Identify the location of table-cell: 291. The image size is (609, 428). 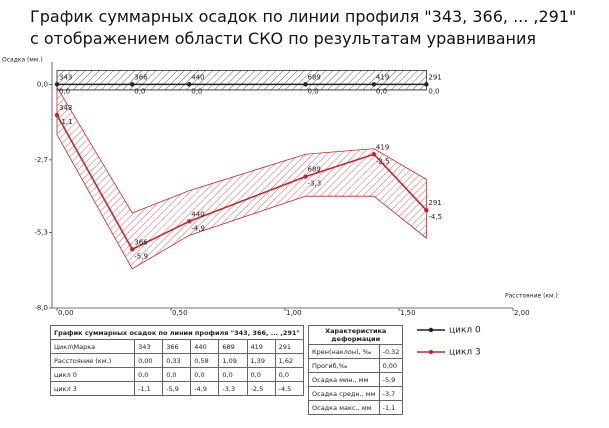
(289, 346).